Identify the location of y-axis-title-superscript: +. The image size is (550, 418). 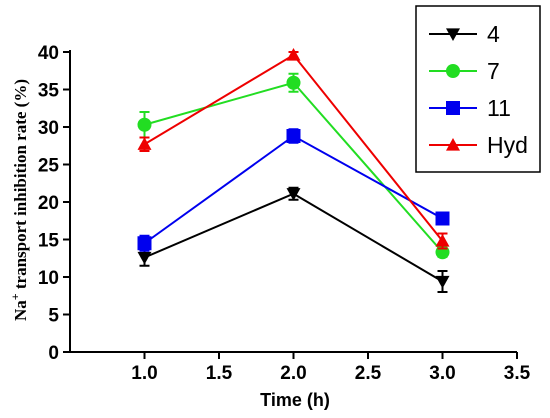
(15, 296).